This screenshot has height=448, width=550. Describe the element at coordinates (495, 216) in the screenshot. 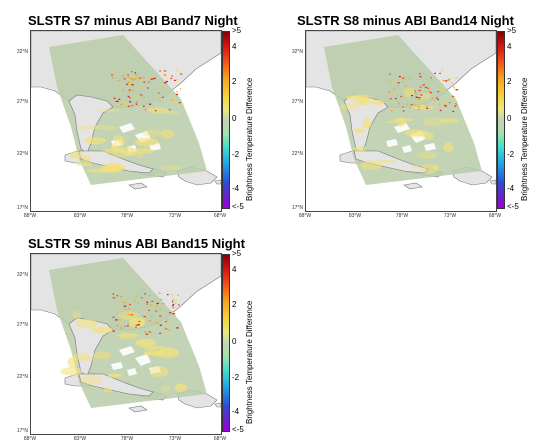

I see `longitude-label: 68°W` at that location.